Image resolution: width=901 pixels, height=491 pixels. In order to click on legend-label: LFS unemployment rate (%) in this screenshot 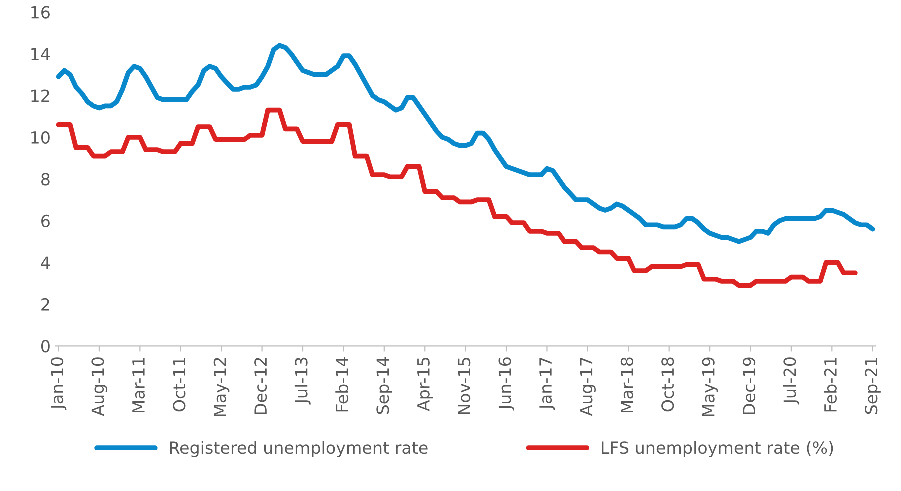, I will do `click(718, 449)`.